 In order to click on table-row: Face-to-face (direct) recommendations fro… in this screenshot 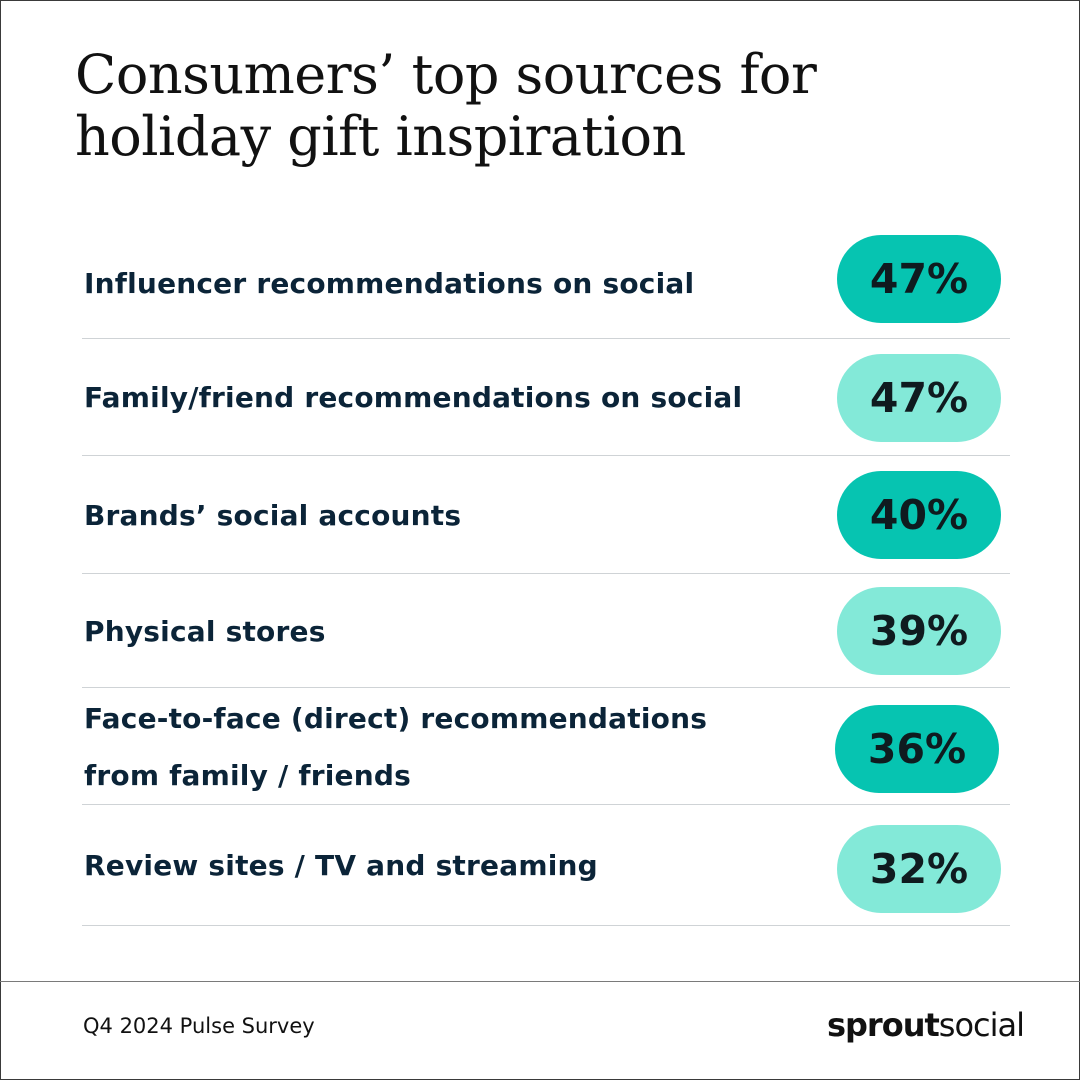, I will do `click(546, 746)`.